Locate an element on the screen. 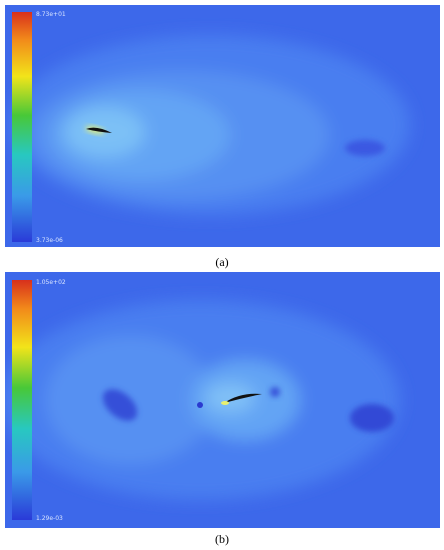  caption: (b) is located at coordinates (222, 539).